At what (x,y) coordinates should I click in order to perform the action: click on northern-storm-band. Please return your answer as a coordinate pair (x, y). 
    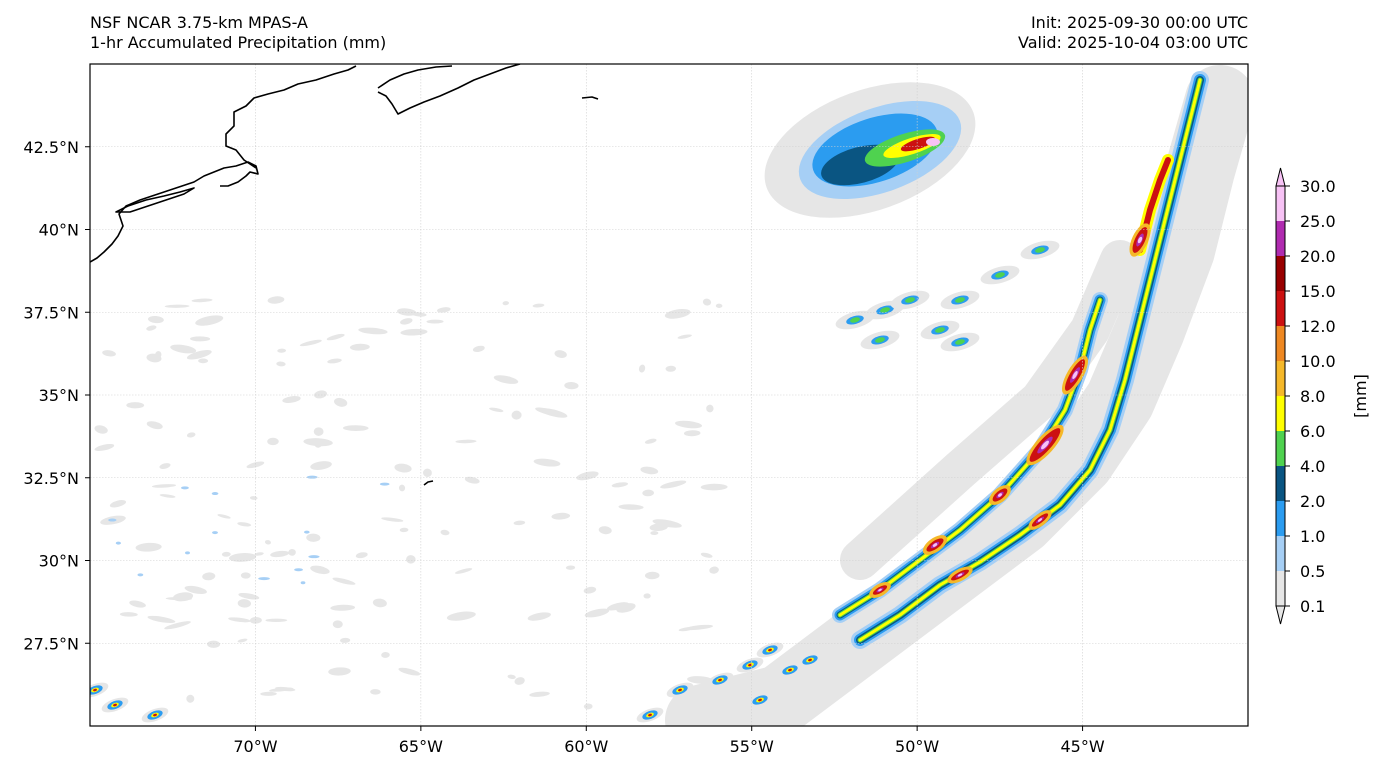
    Looking at the image, I should click on (918, 144).